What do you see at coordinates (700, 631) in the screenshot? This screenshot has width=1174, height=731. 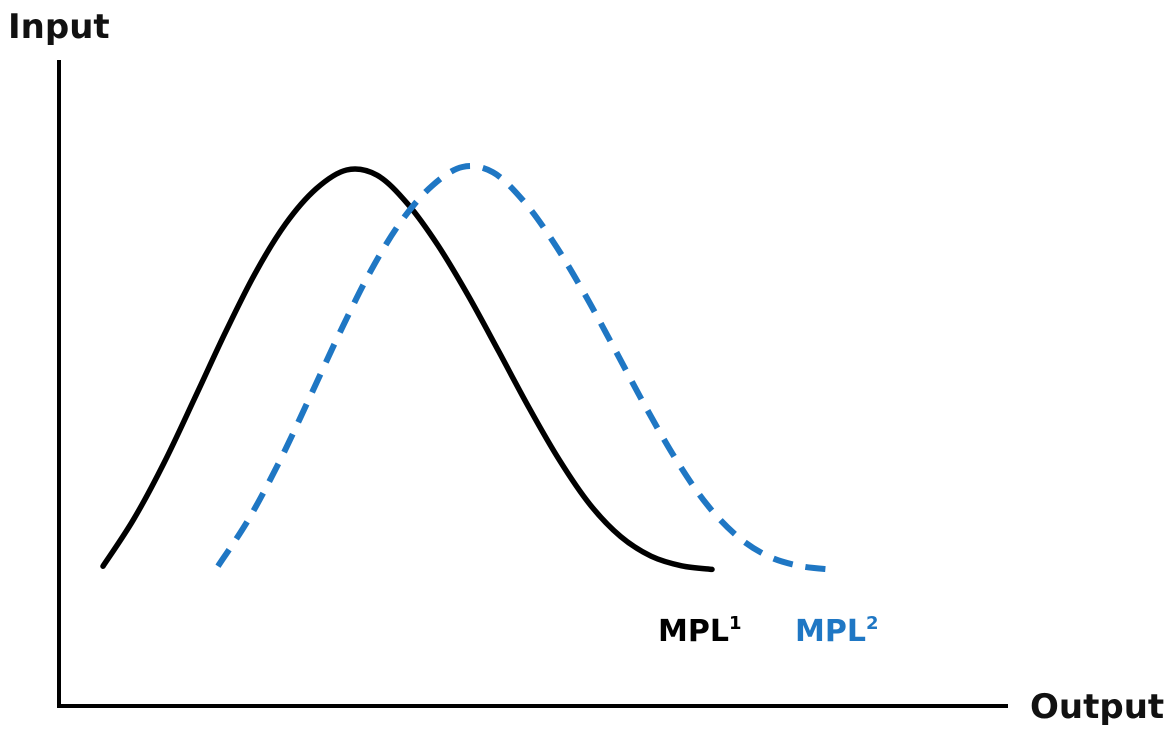 I see `series-mpl1-label: MPL1` at bounding box center [700, 631].